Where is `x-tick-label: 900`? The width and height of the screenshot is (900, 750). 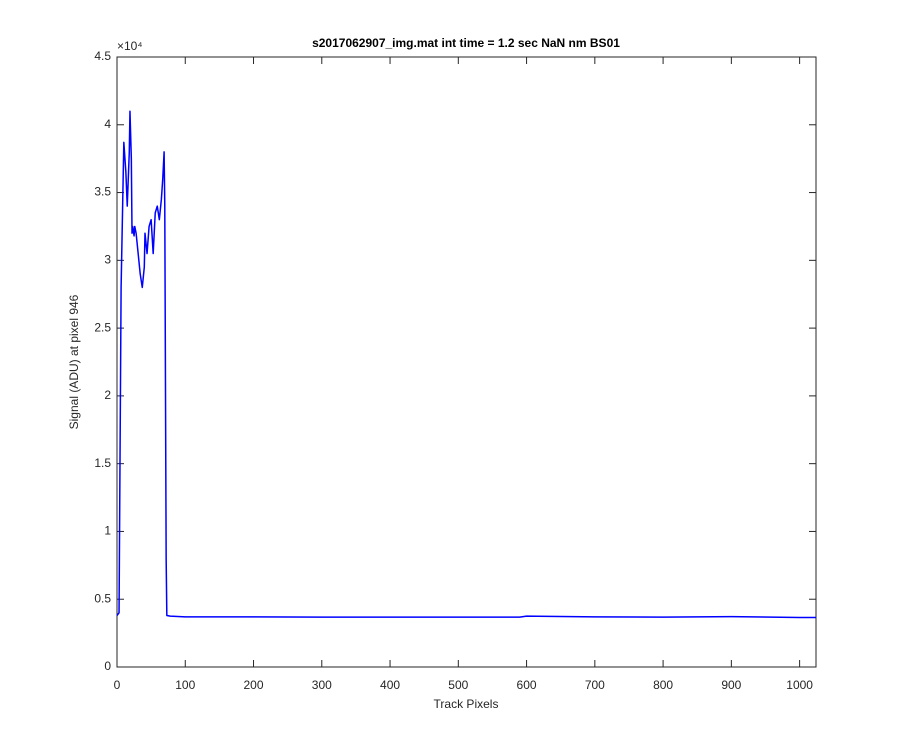 x-tick-label: 900 is located at coordinates (731, 685).